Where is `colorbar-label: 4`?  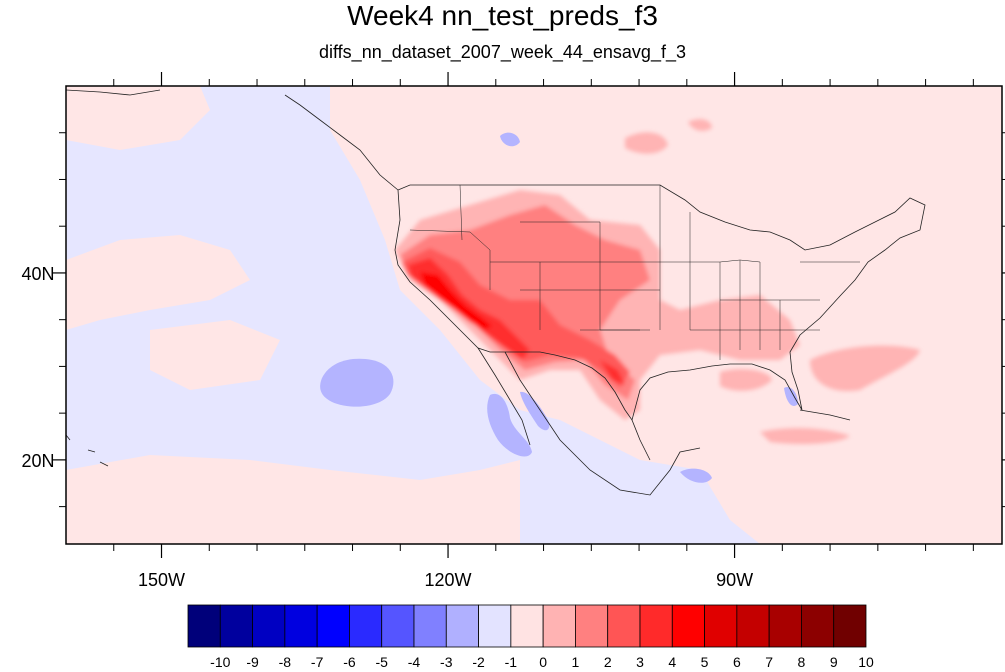 colorbar-label: 4 is located at coordinates (672, 662).